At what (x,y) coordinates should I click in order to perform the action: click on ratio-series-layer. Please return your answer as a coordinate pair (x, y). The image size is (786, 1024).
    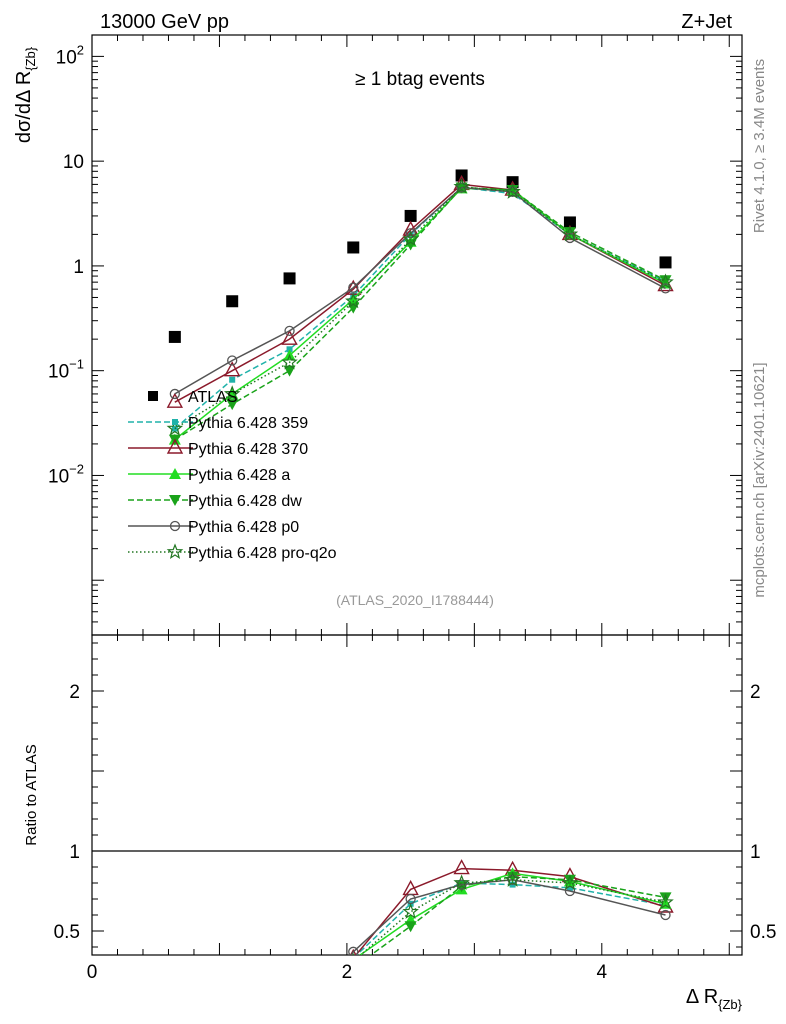
    Looking at the image, I should click on (511, 910).